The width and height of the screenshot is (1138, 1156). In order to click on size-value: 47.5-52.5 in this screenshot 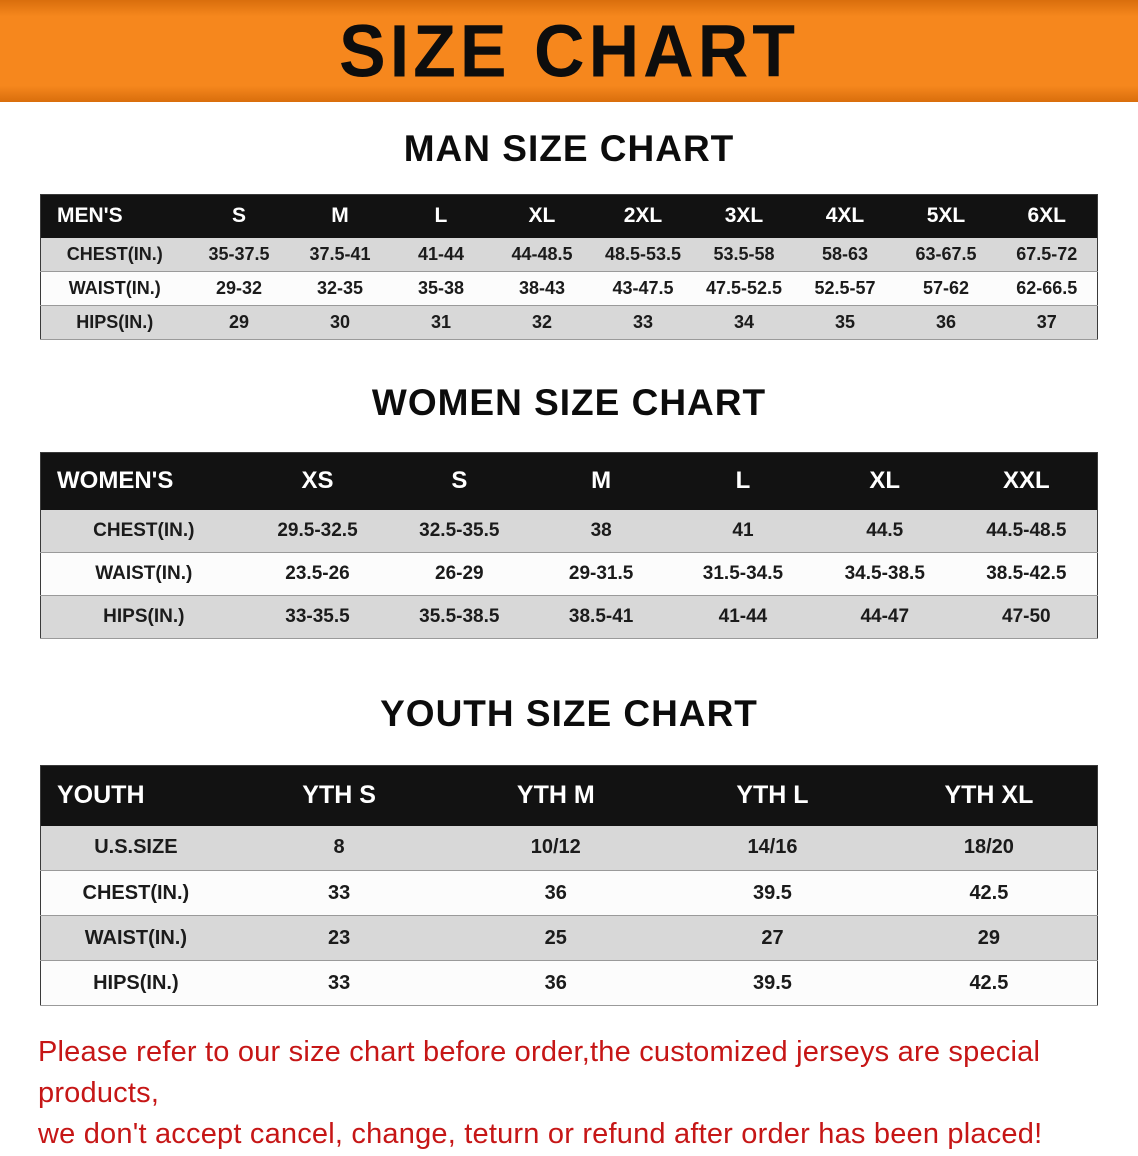, I will do `click(744, 288)`.